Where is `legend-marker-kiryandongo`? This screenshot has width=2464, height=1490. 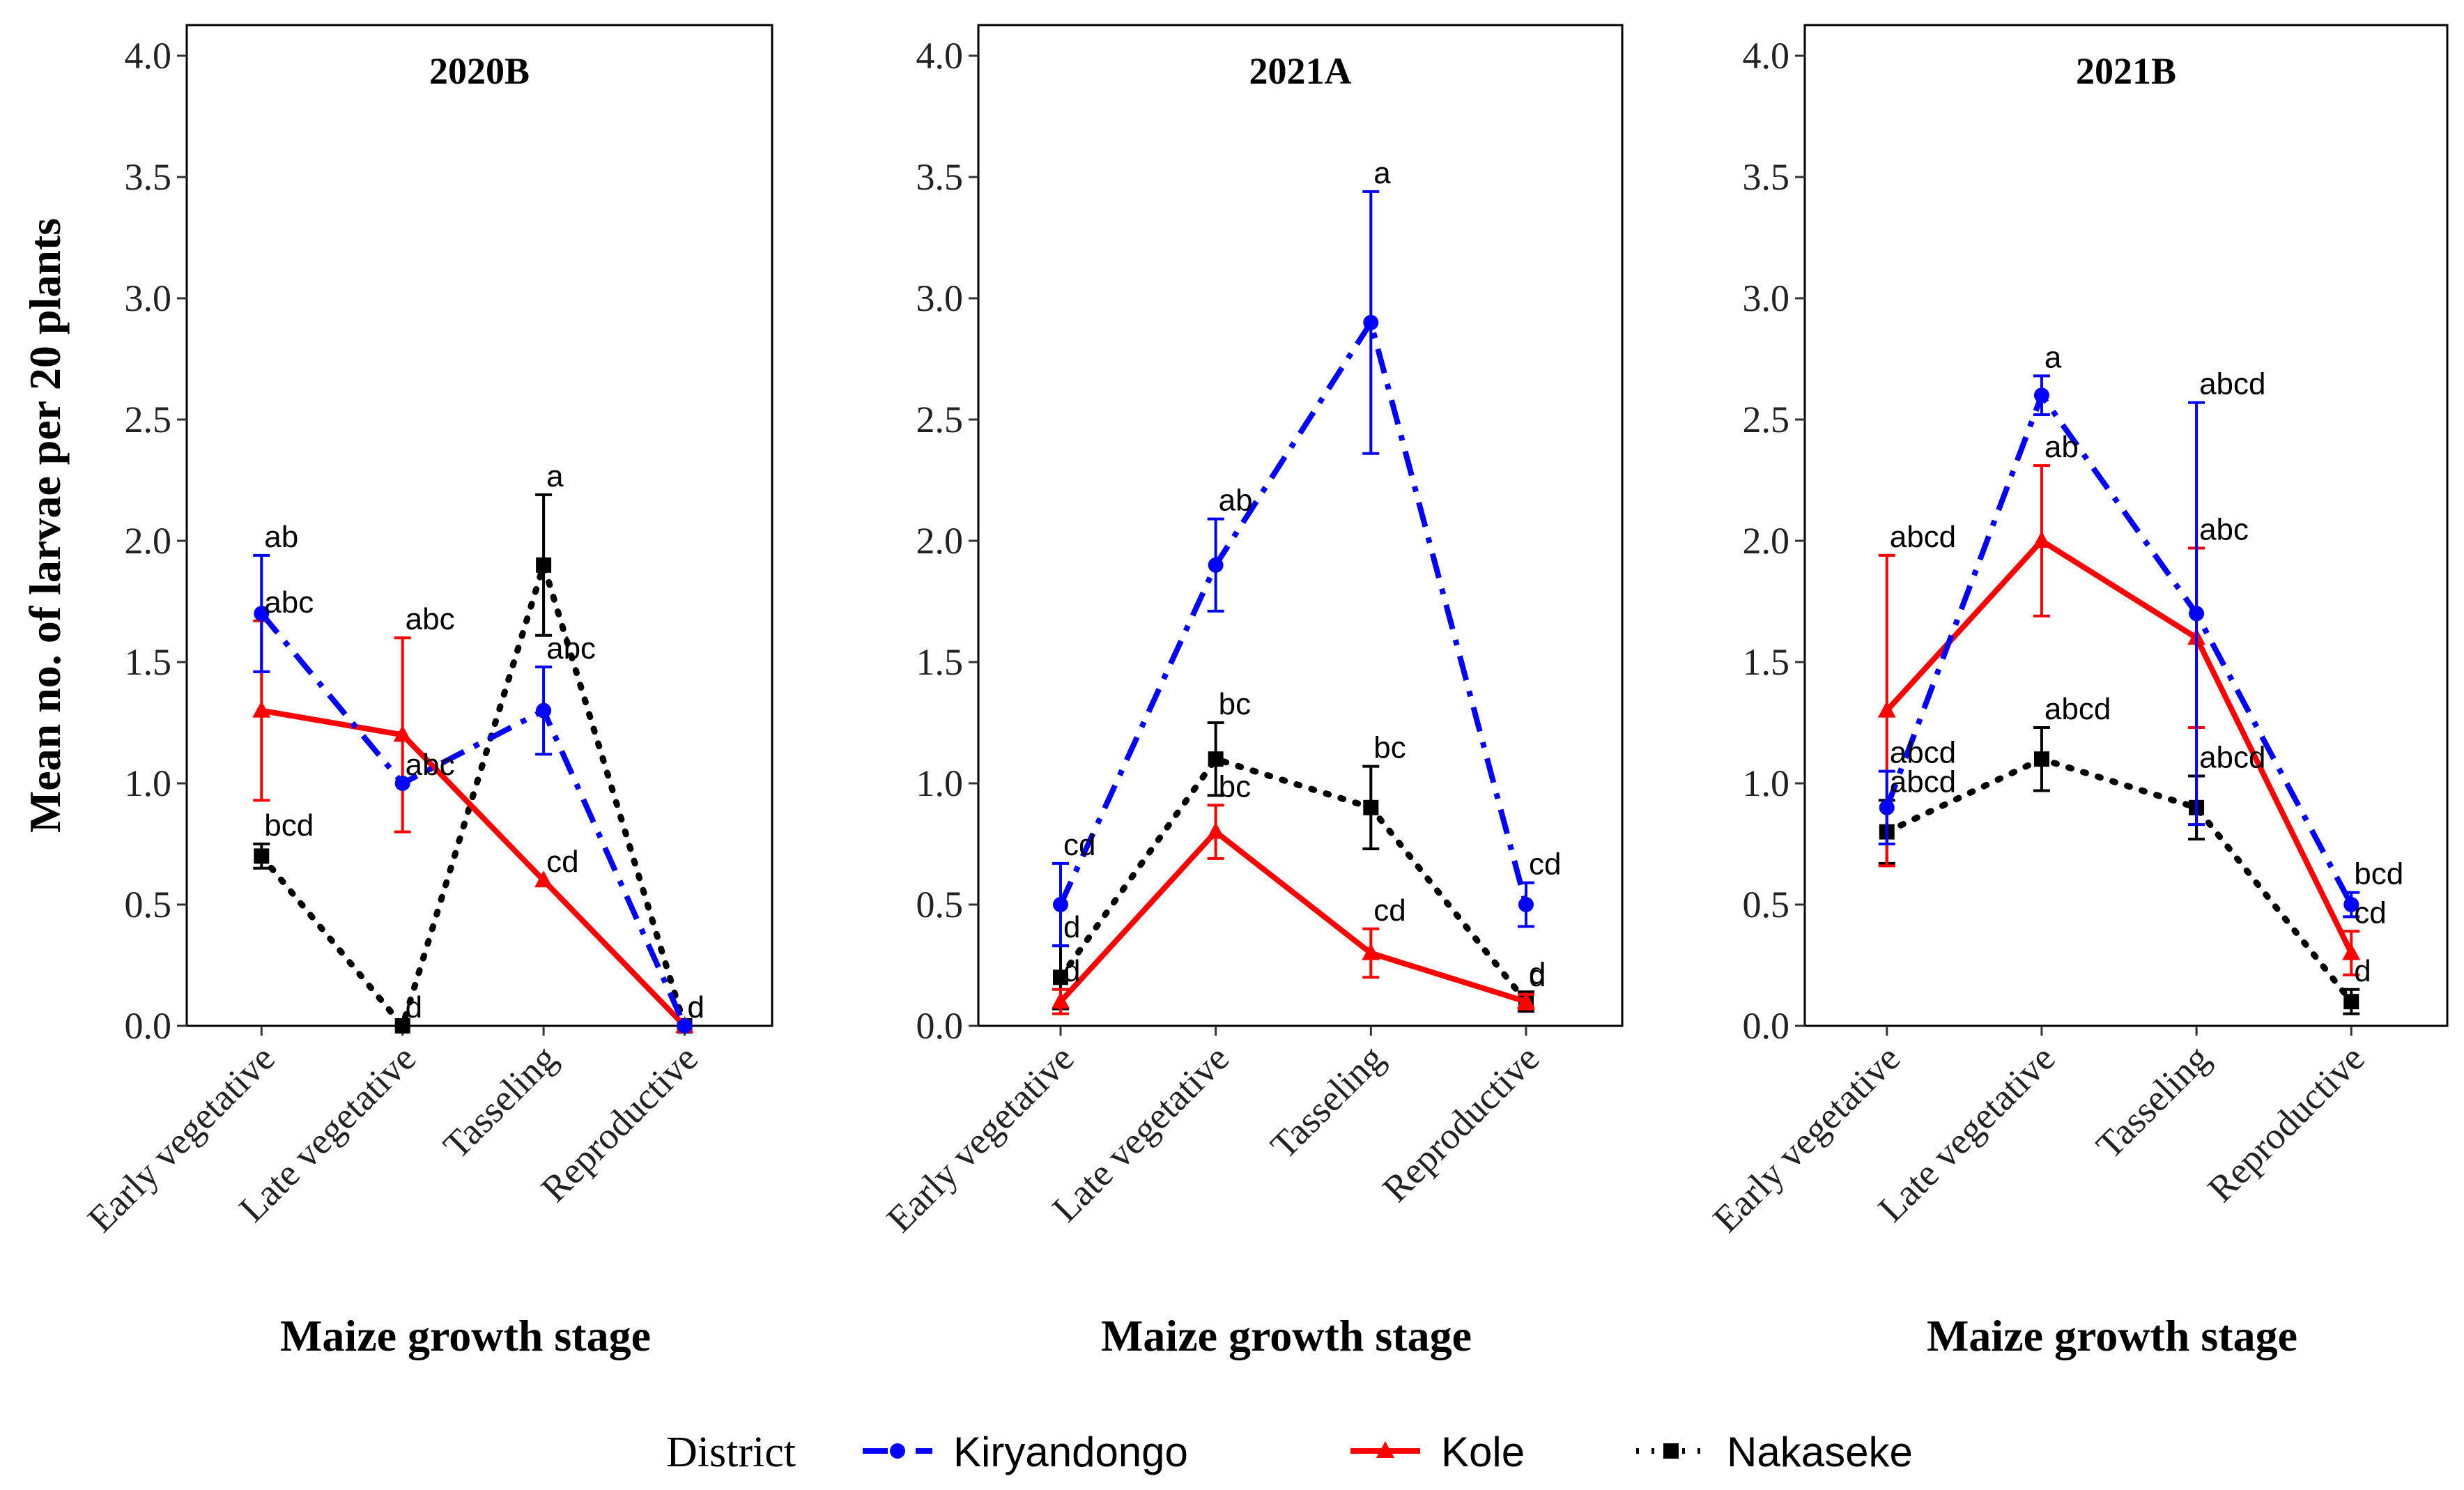 legend-marker-kiryandongo is located at coordinates (898, 1451).